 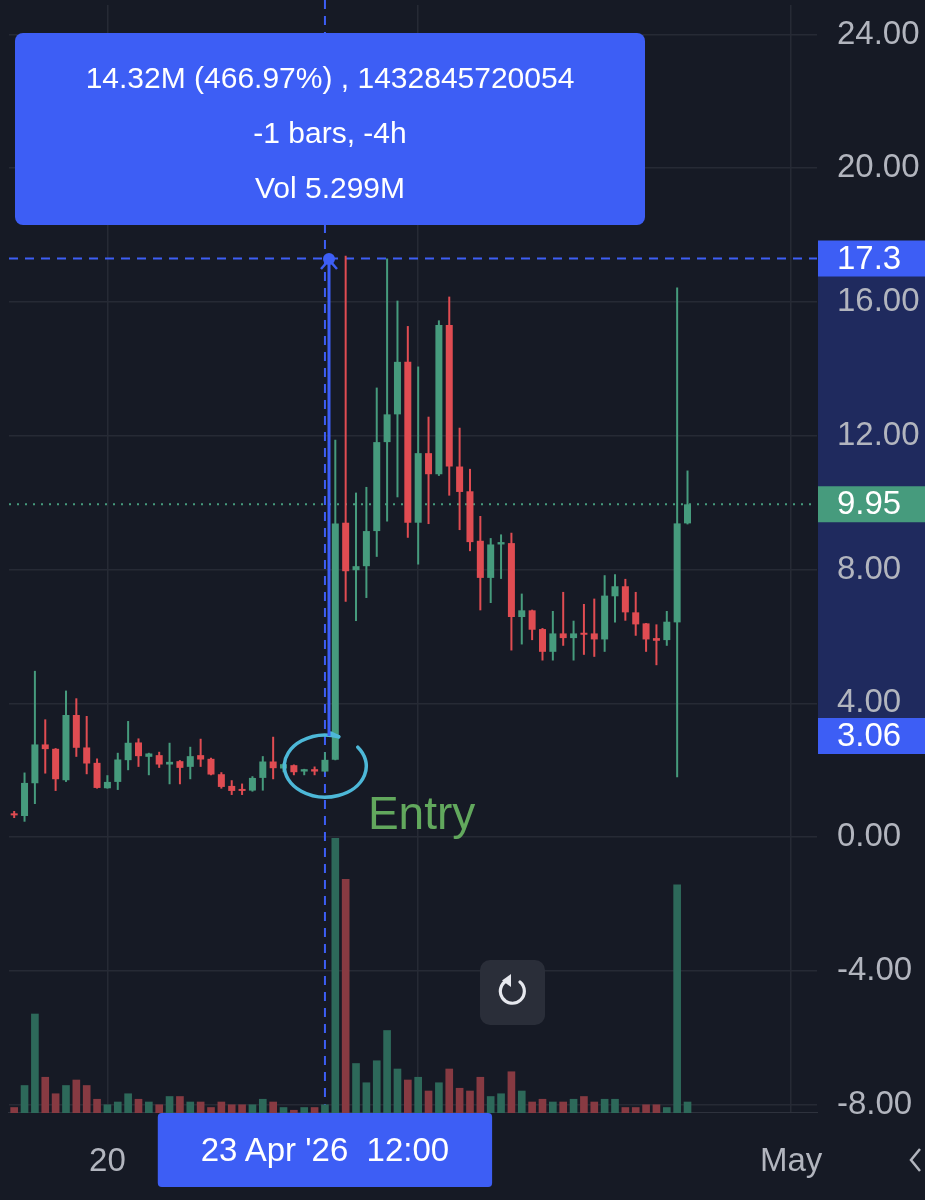 I want to click on y-tick-label: -8.00, so click(x=875, y=1102).